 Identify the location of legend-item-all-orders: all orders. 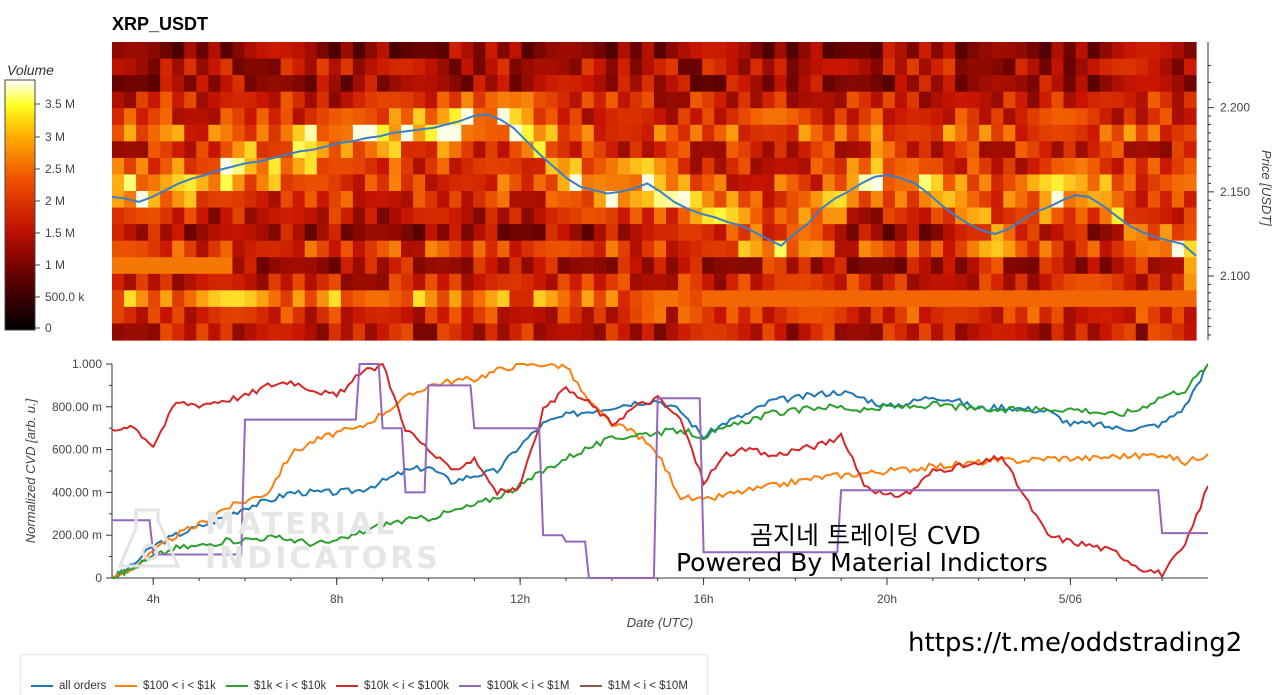
(68, 686).